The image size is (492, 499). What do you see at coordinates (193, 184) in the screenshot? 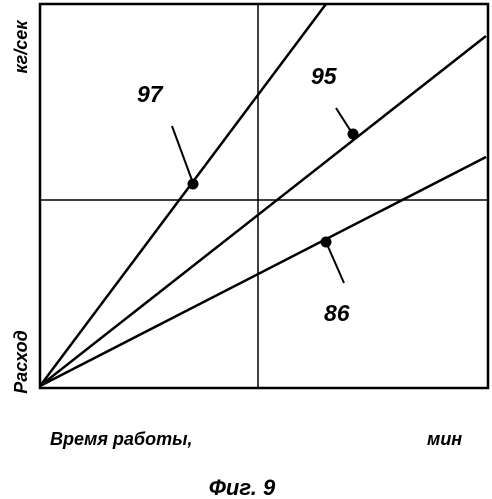
I see `curve-97-marker` at bounding box center [193, 184].